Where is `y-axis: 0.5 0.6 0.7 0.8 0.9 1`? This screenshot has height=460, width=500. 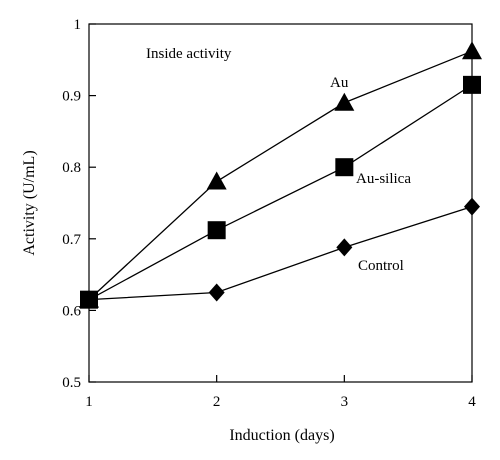
y-axis: 0.5 0.6 0.7 0.8 0.9 1 is located at coordinates (79, 204).